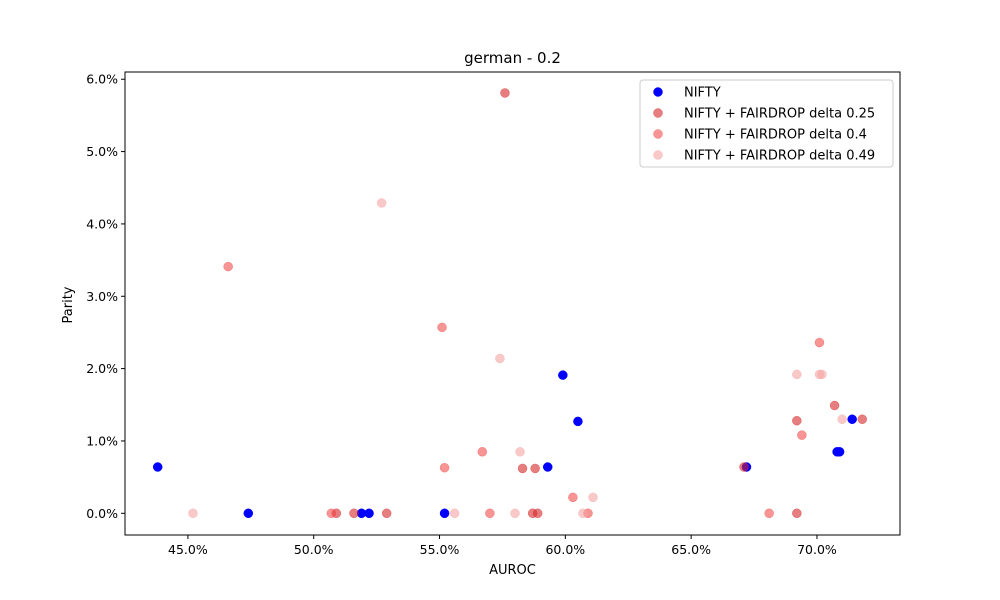 This screenshot has width=1000, height=600. Describe the element at coordinates (102, 296) in the screenshot. I see `y-tick-label: 3.0%` at that location.